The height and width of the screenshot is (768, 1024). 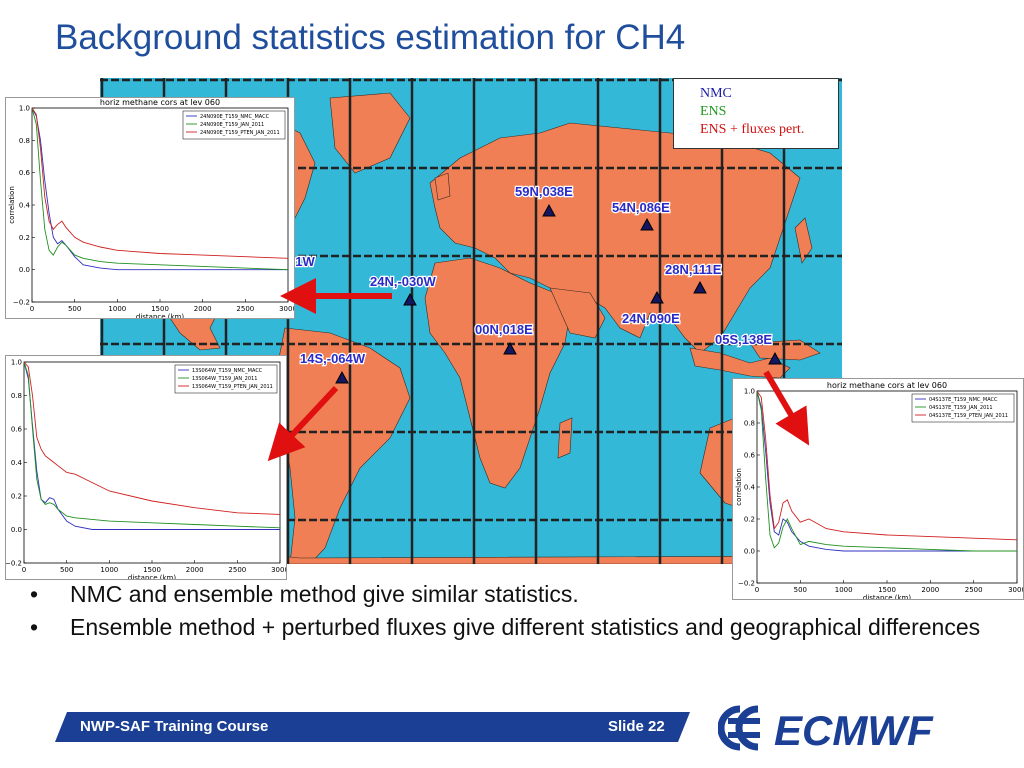 I want to click on arabia, so click(x=577, y=313).